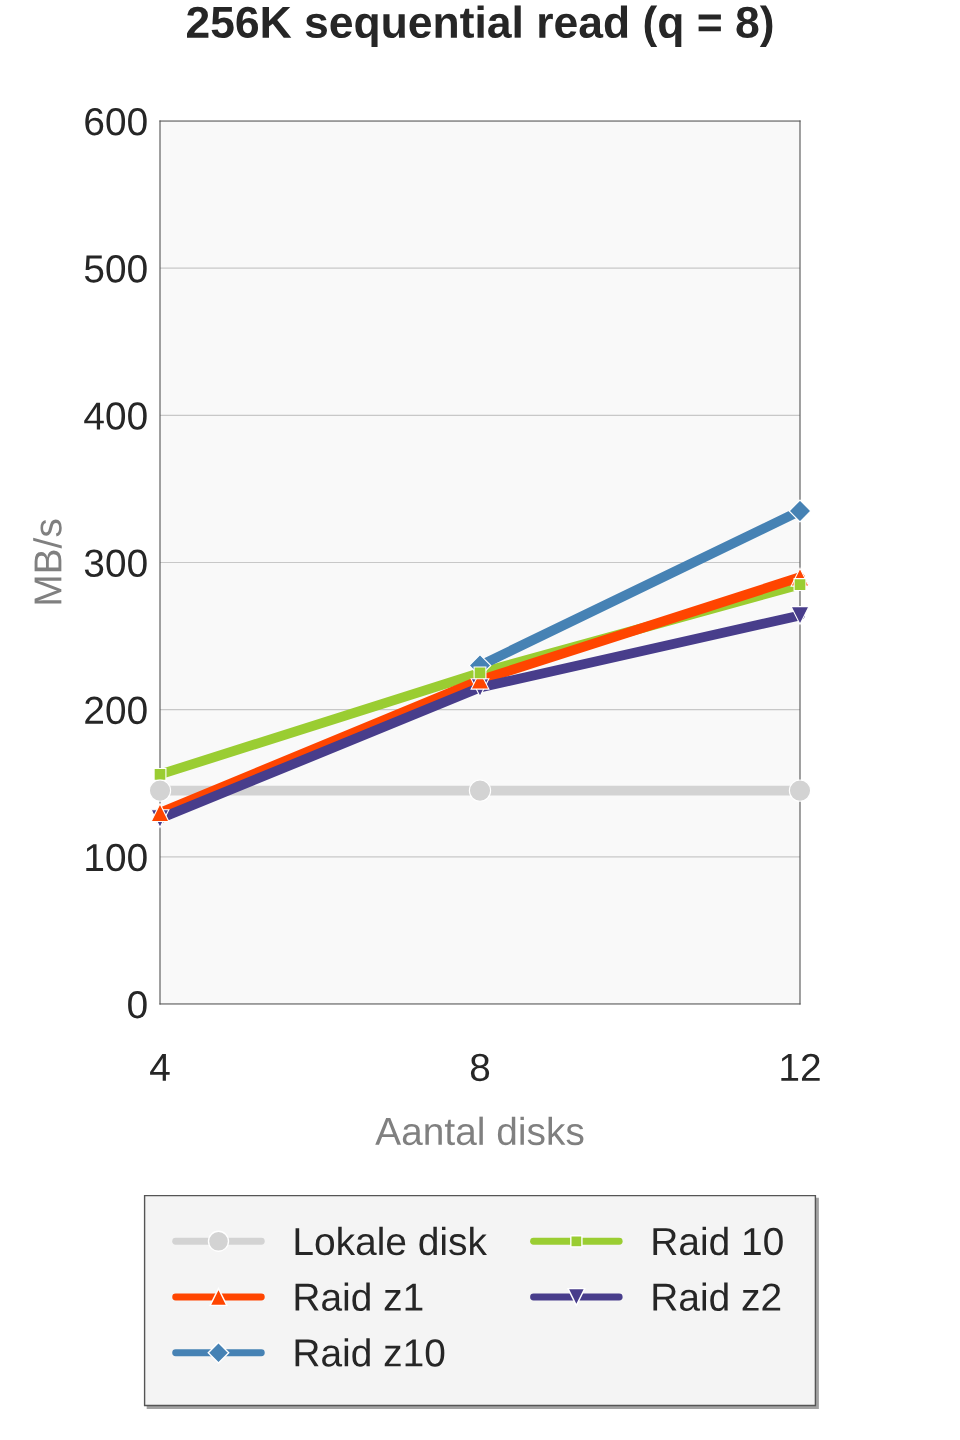 The height and width of the screenshot is (1440, 960). Describe the element at coordinates (370, 1352) in the screenshot. I see `legend-label: Raid z10` at that location.